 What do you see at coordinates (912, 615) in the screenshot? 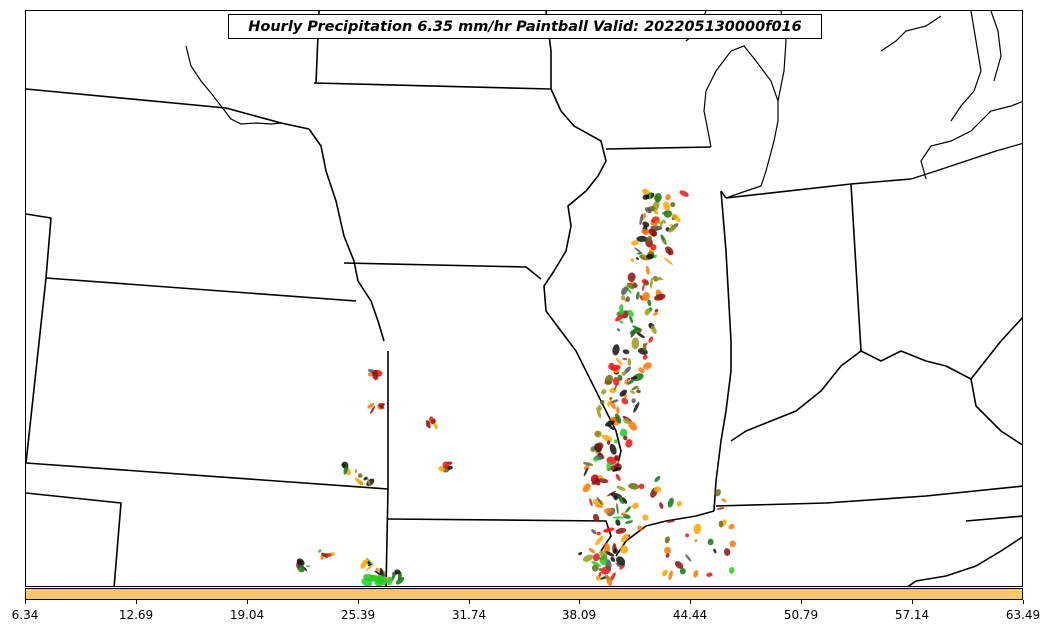
I see `colorbar-tick-label: 57.14` at bounding box center [912, 615].